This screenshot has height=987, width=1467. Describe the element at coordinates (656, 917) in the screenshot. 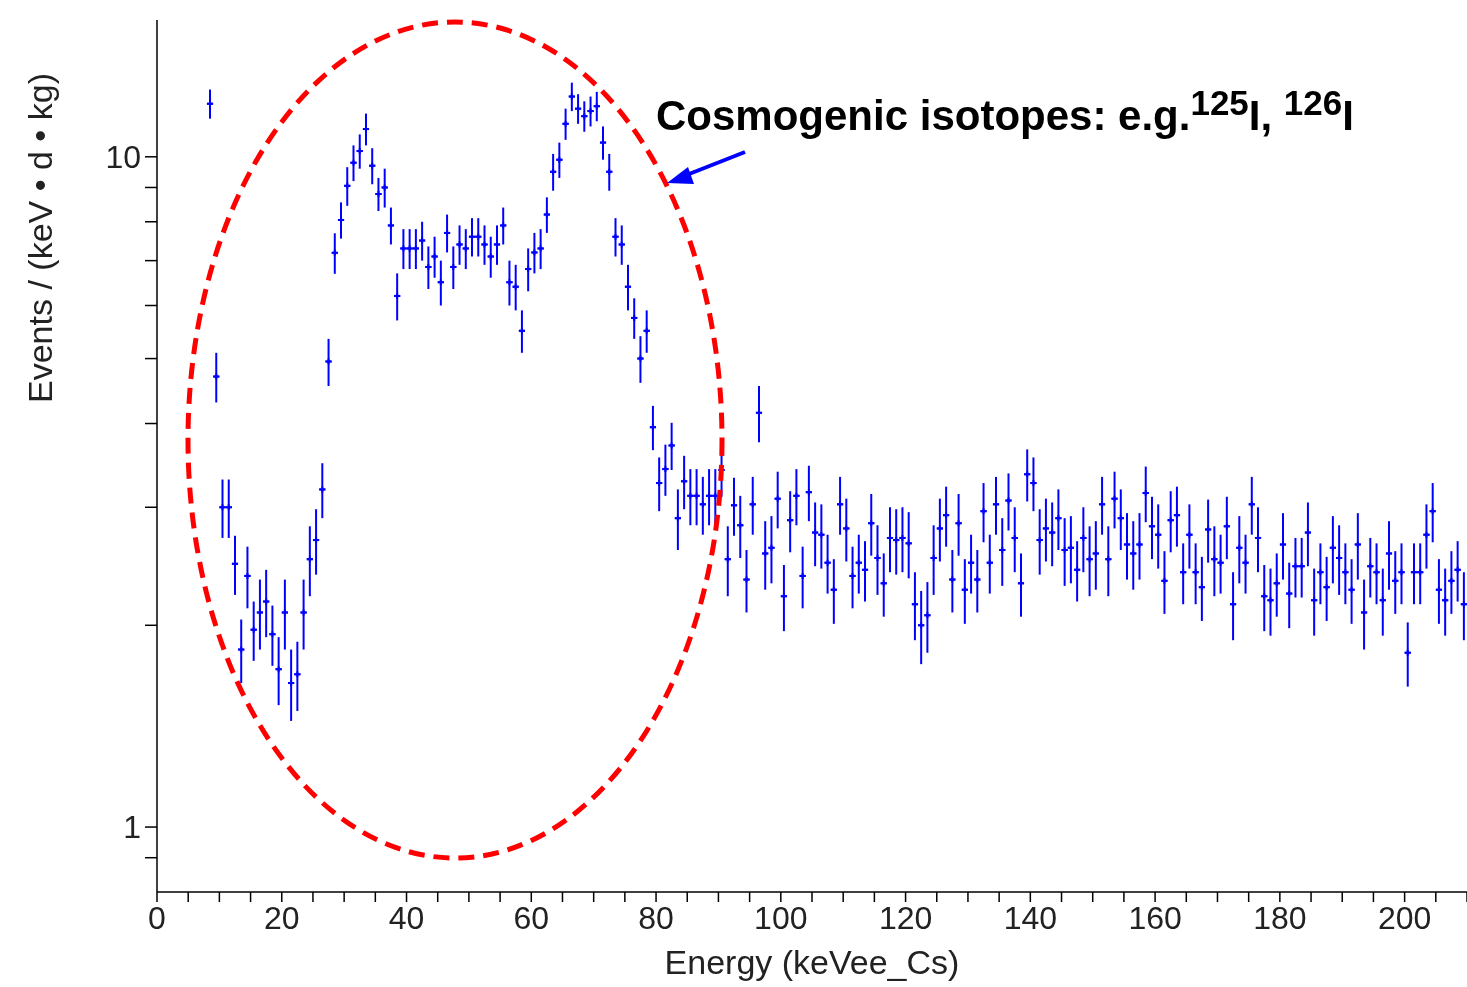

I see `x-tick-label: 80` at that location.